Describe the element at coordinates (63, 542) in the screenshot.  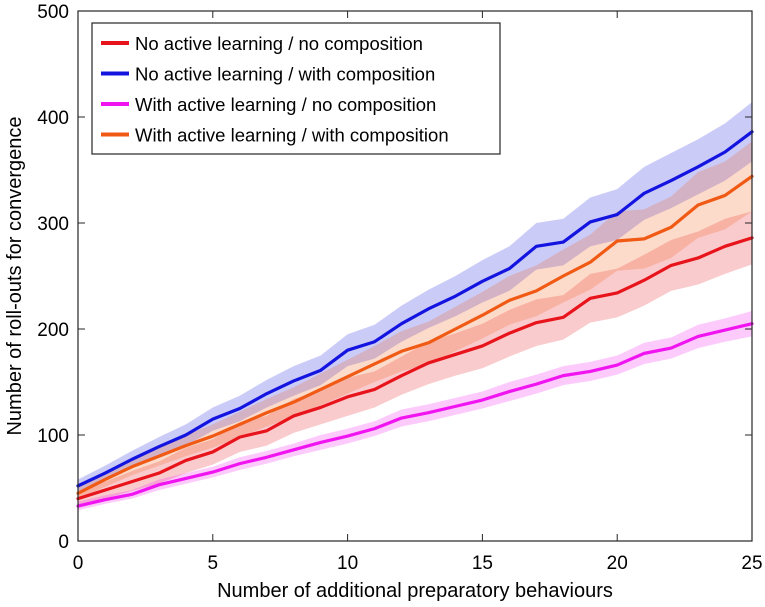
I see `y-tick-label: 0` at that location.